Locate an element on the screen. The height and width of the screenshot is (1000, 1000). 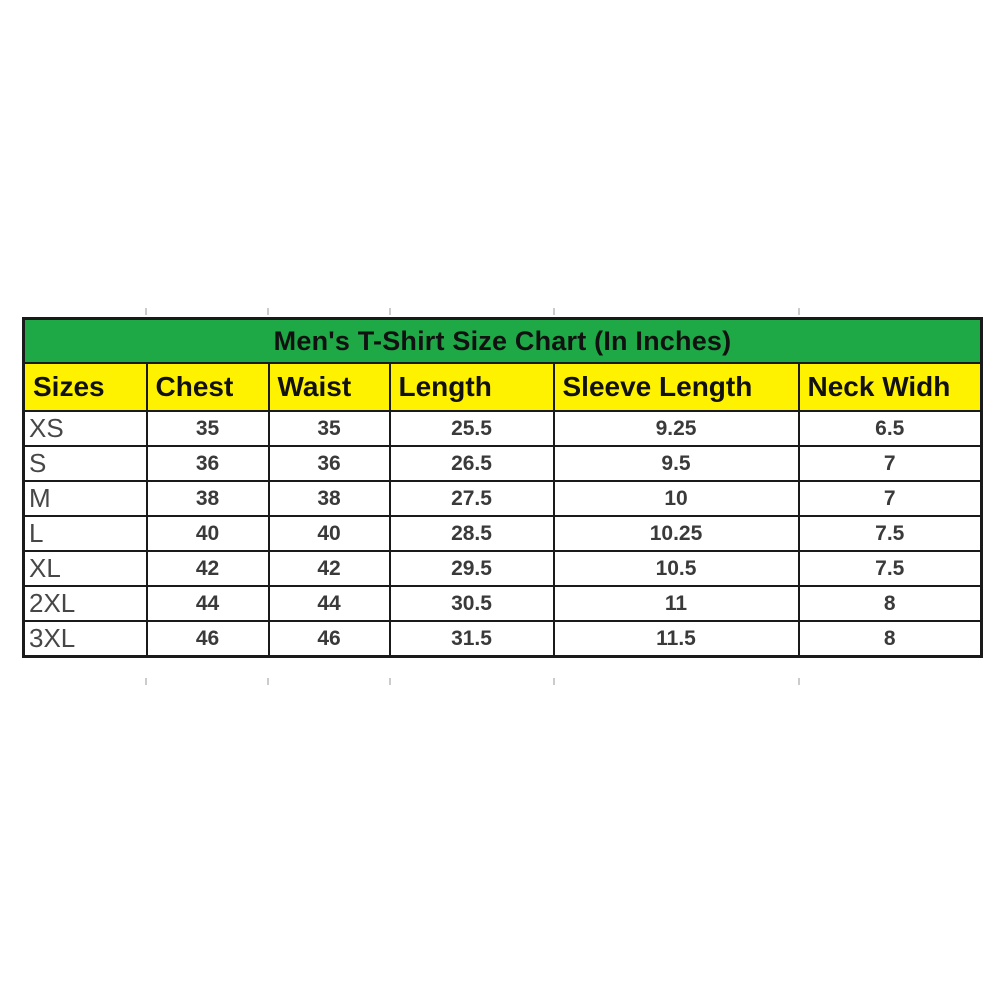
size-cell: L is located at coordinates (85, 533).